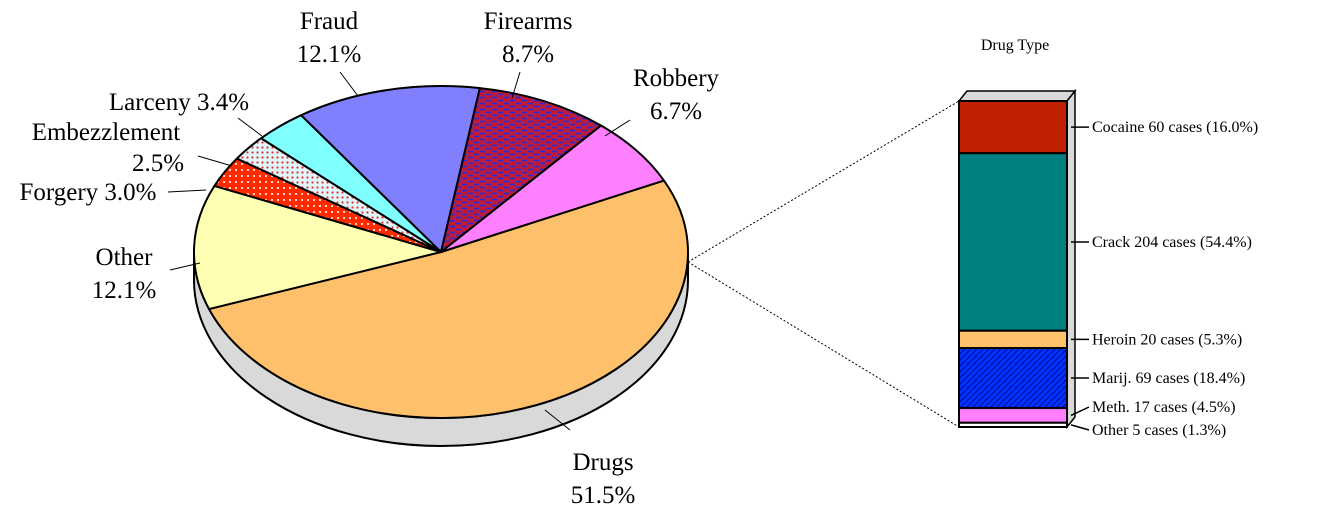 The width and height of the screenshot is (1327, 506). I want to click on bar-tick-meth, so click(1080, 411).